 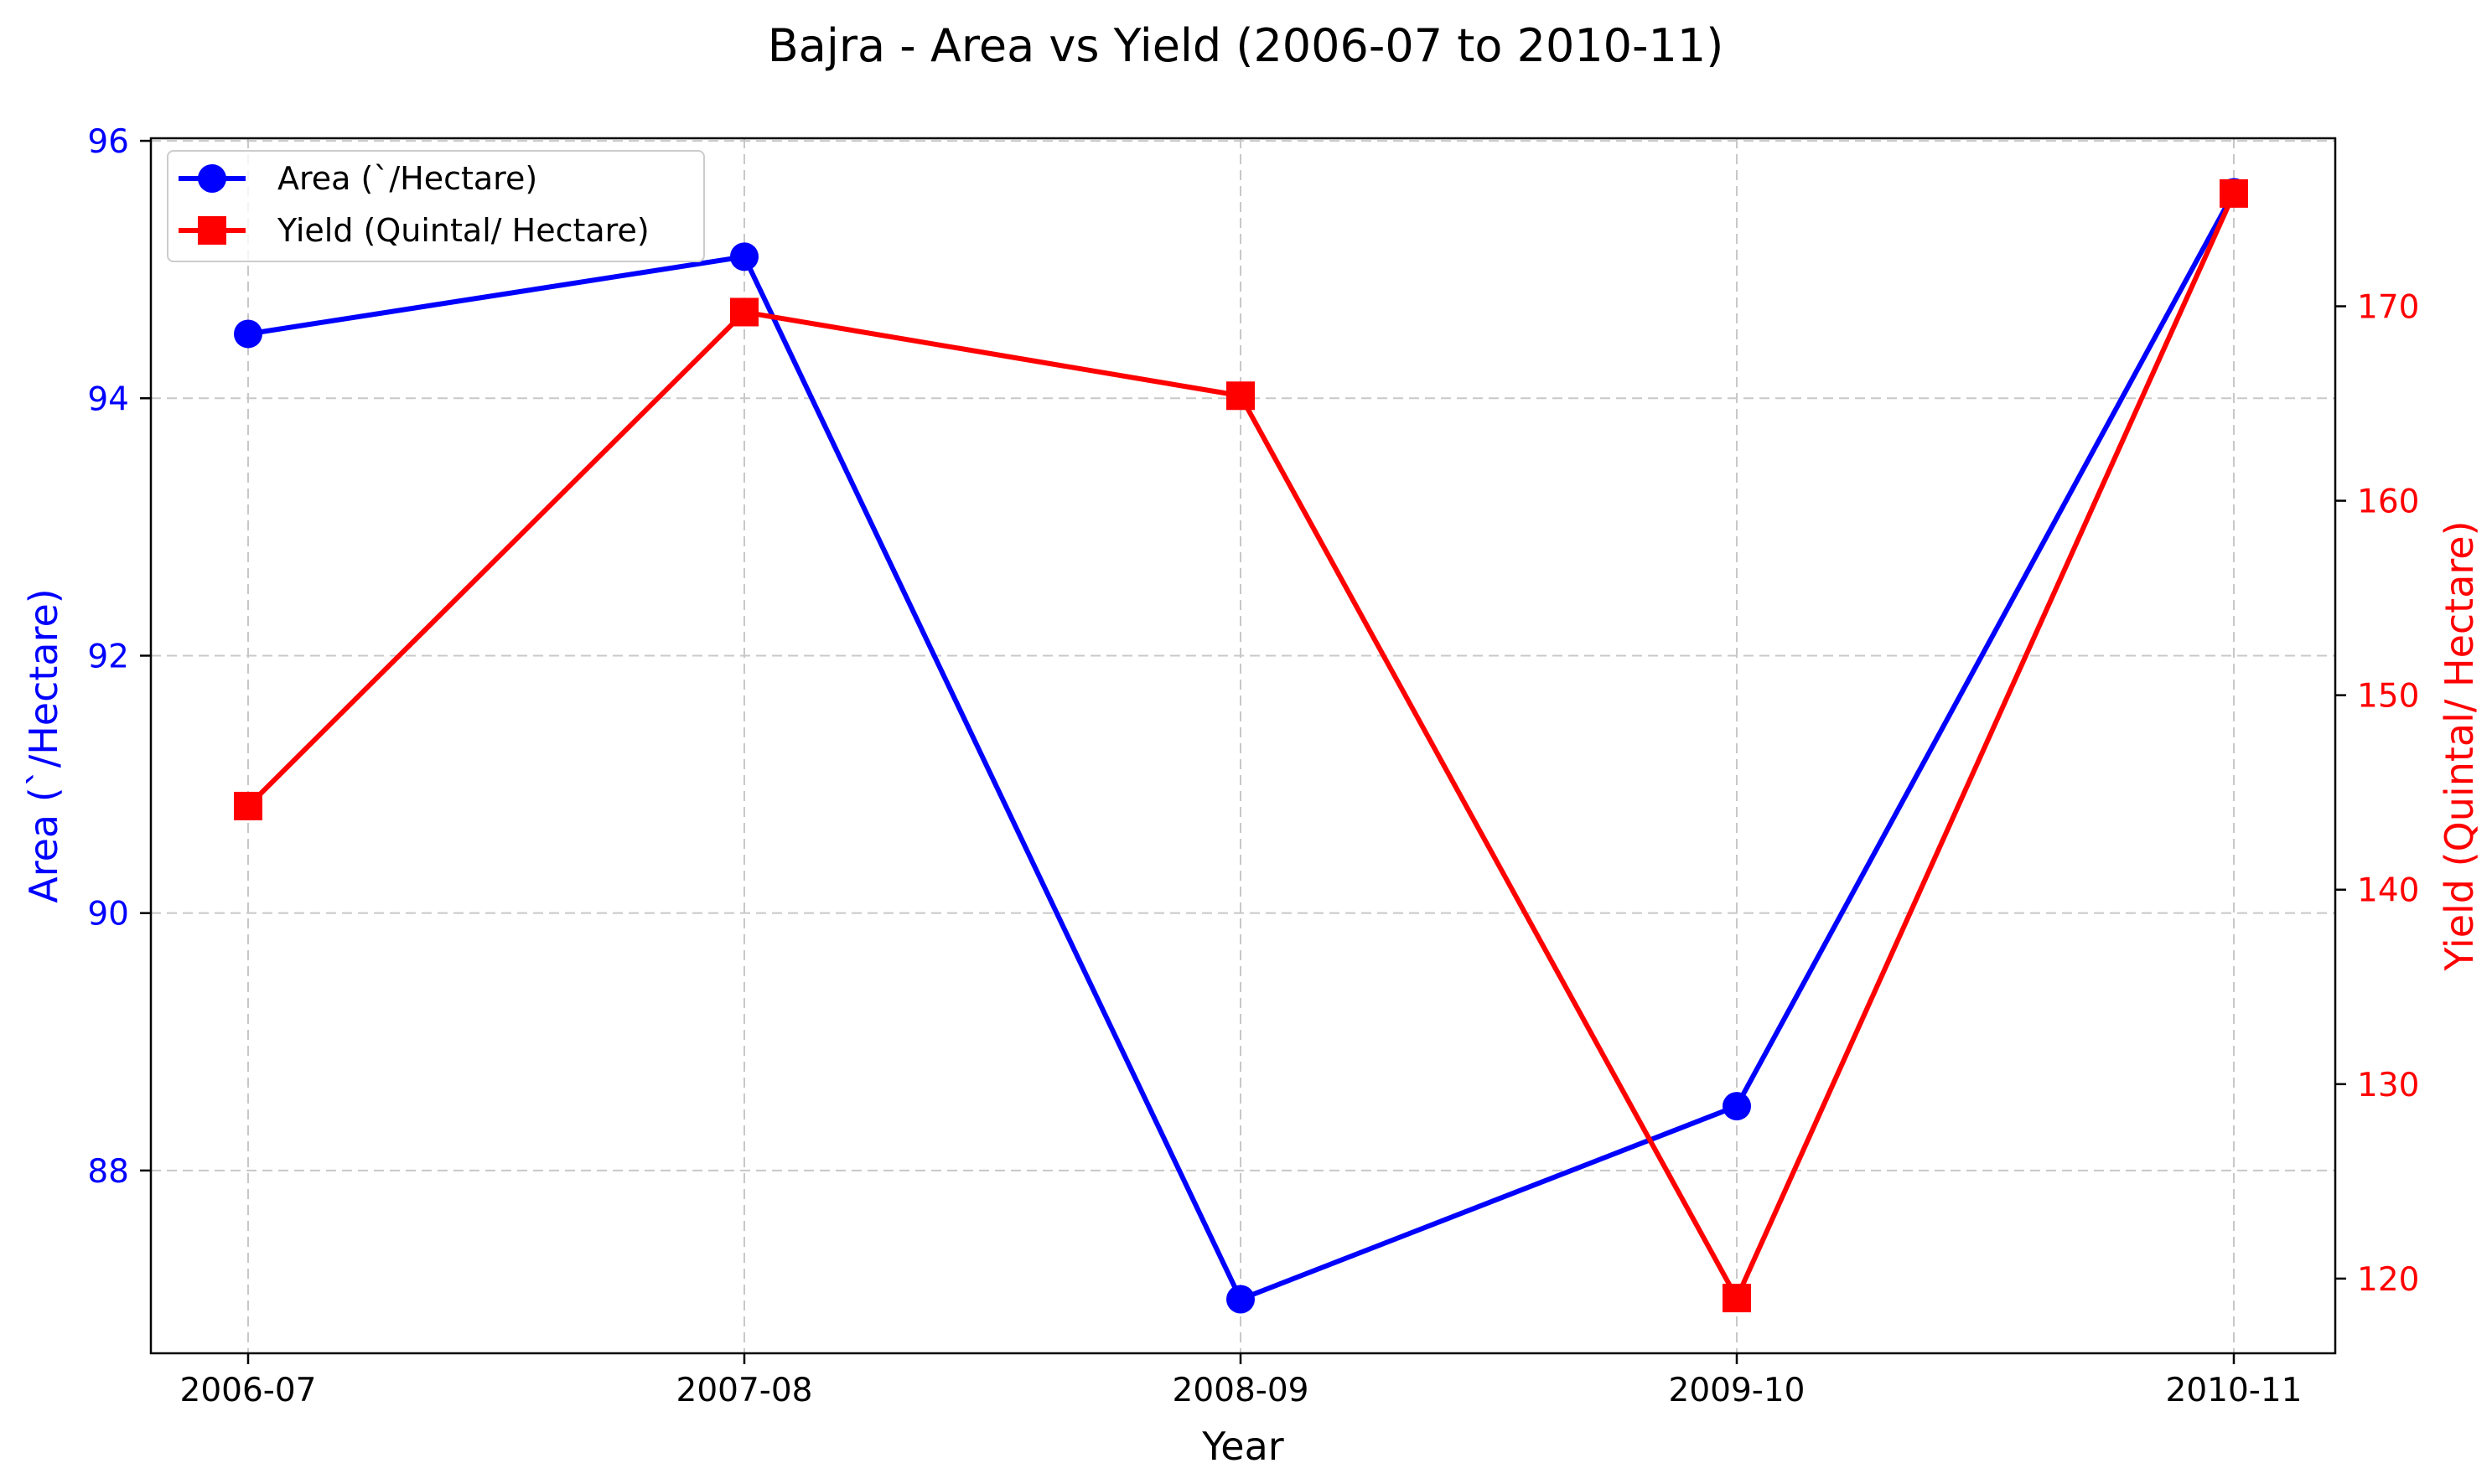 What do you see at coordinates (2459, 745) in the screenshot?
I see `right-y-axis-title: Yield (Quintal/ Hectare)` at bounding box center [2459, 745].